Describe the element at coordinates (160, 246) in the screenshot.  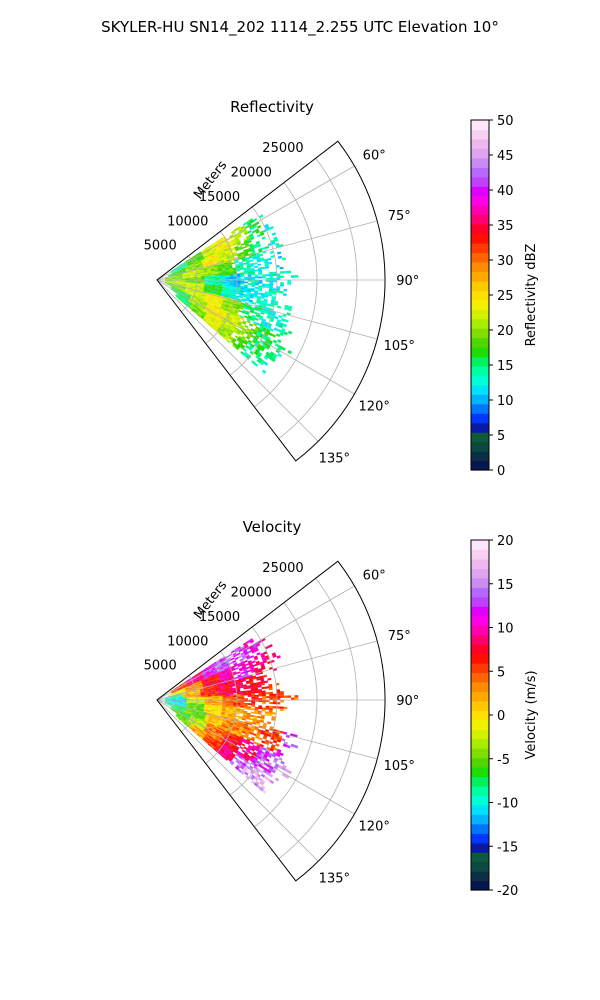
I see `range-tick-label: 5000` at that location.